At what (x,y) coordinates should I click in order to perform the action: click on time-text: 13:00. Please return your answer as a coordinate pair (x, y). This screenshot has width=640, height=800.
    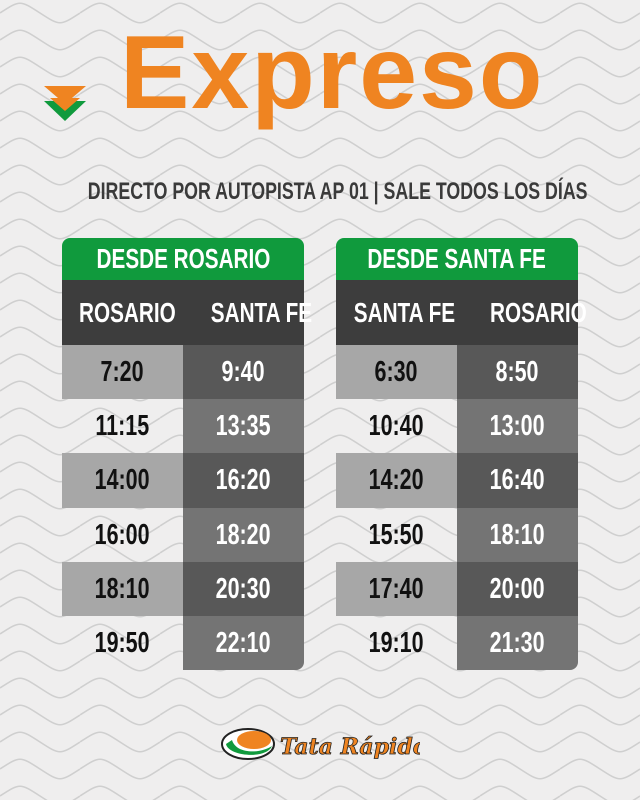
    Looking at the image, I should click on (517, 426).